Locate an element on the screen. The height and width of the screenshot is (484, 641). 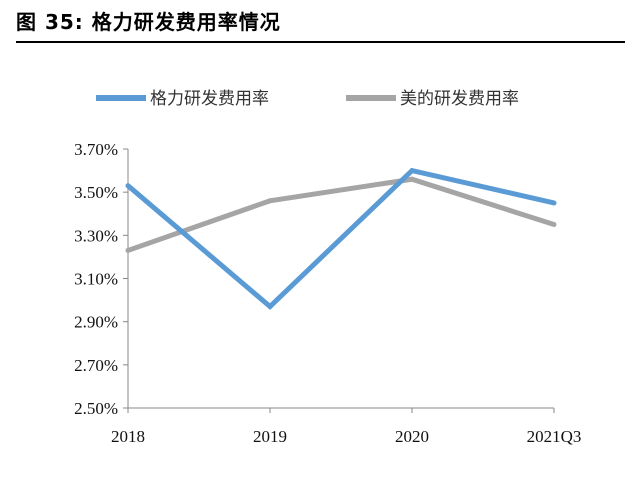
y-axis: 2.50% 2.70% 2.90% 3.10% 3.30% 3.50% 3.70% is located at coordinates (101, 279).